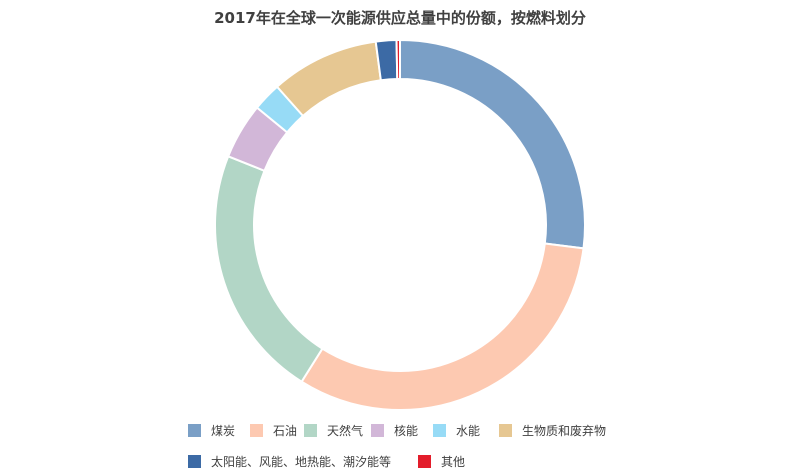 The image size is (800, 473). What do you see at coordinates (285, 431) in the screenshot?
I see `legend-label: 石油` at bounding box center [285, 431].